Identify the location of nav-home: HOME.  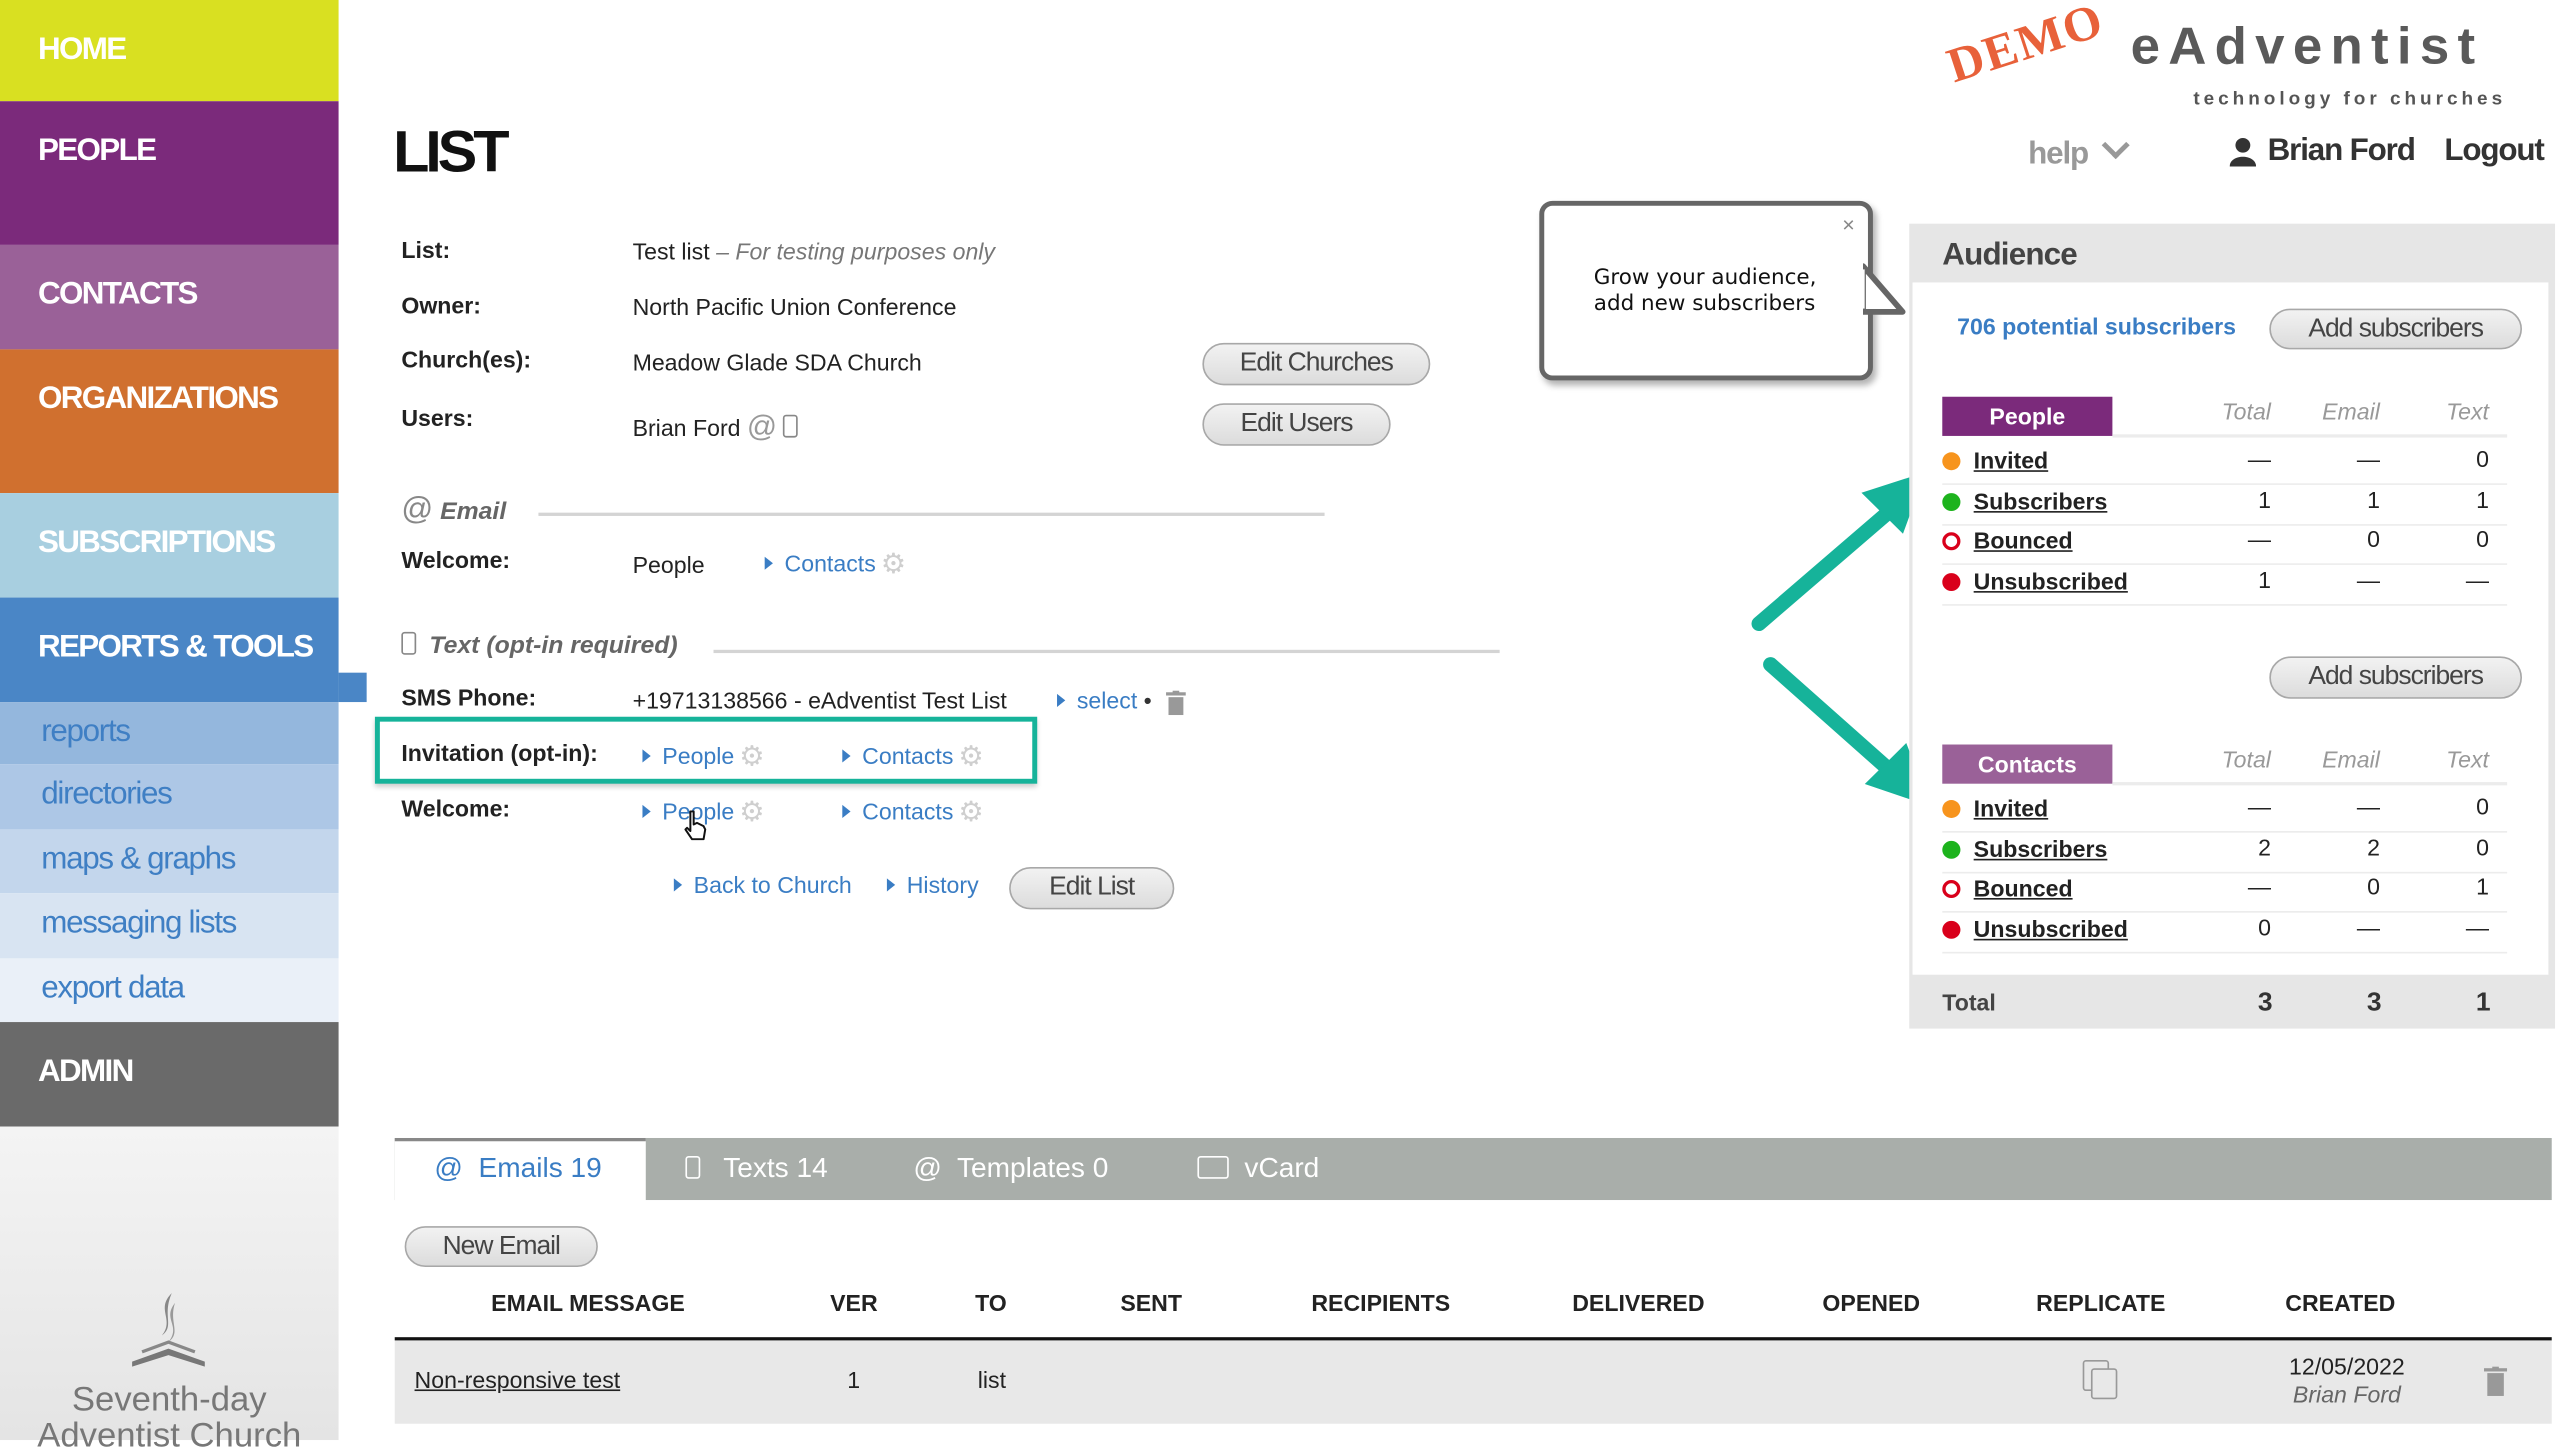
(169, 51).